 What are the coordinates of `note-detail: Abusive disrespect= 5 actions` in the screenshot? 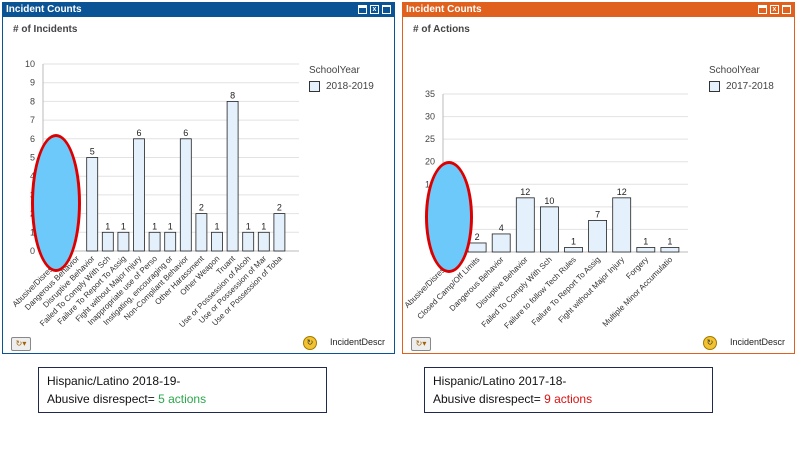 It's located at (182, 399).